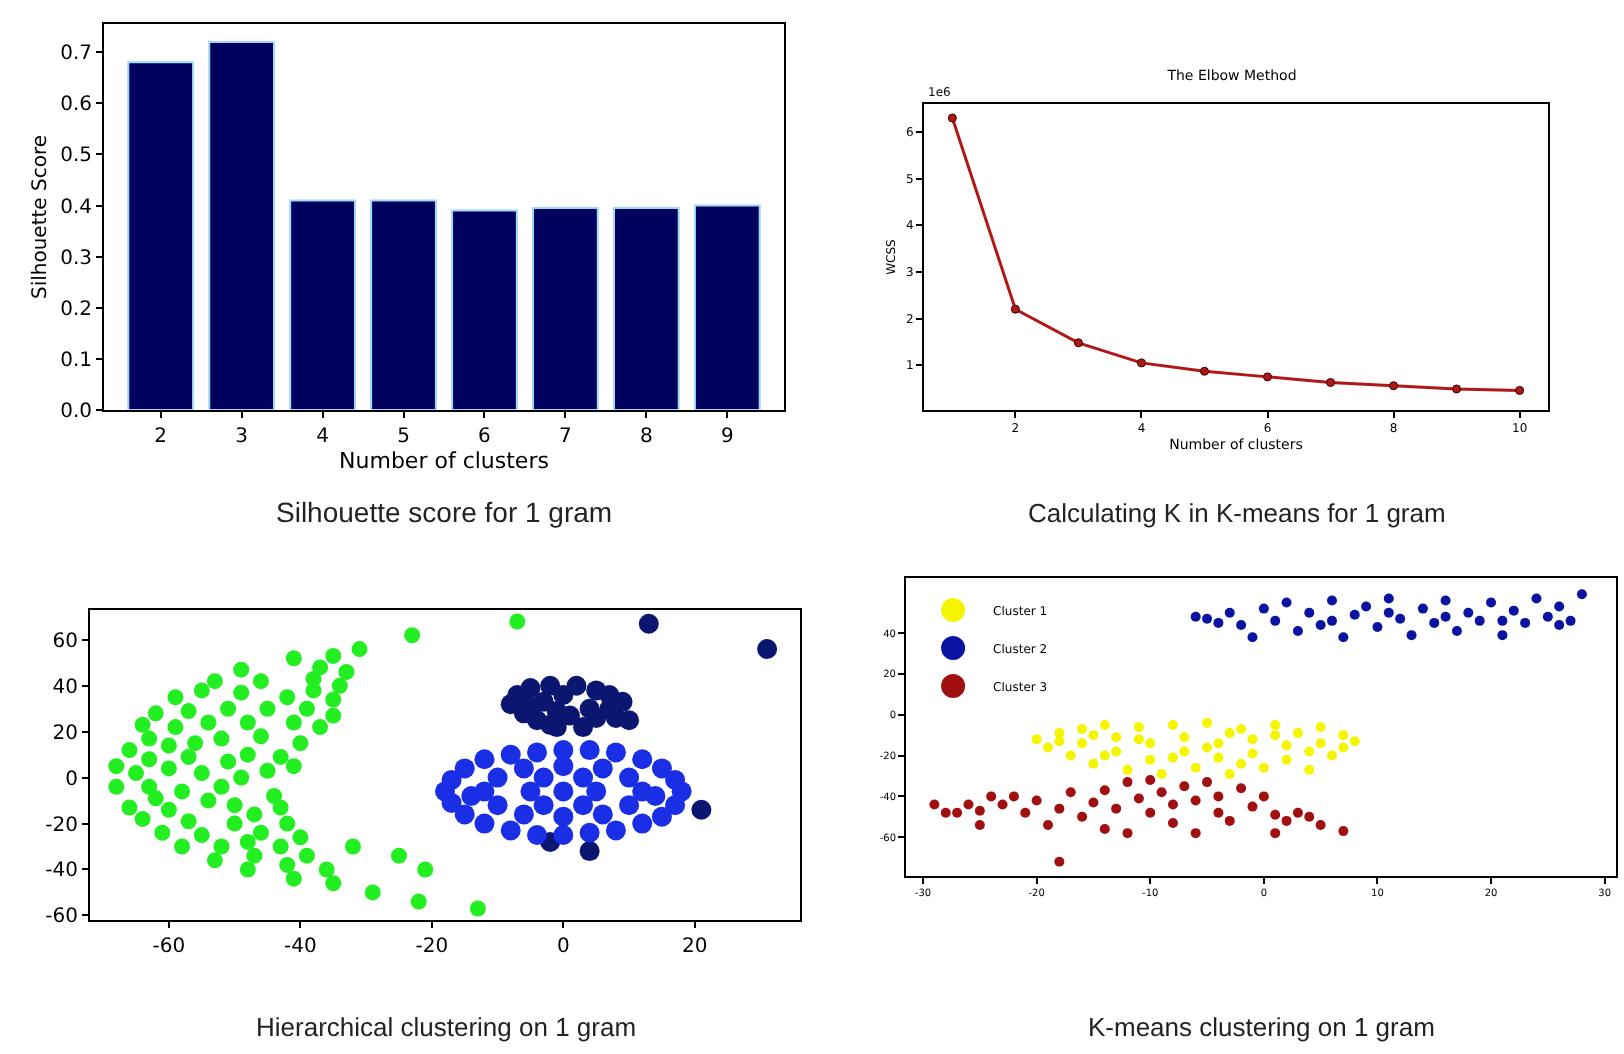 This screenshot has height=1054, width=1624. Describe the element at coordinates (76, 156) in the screenshot. I see `y-tick-label: 0.5` at that location.